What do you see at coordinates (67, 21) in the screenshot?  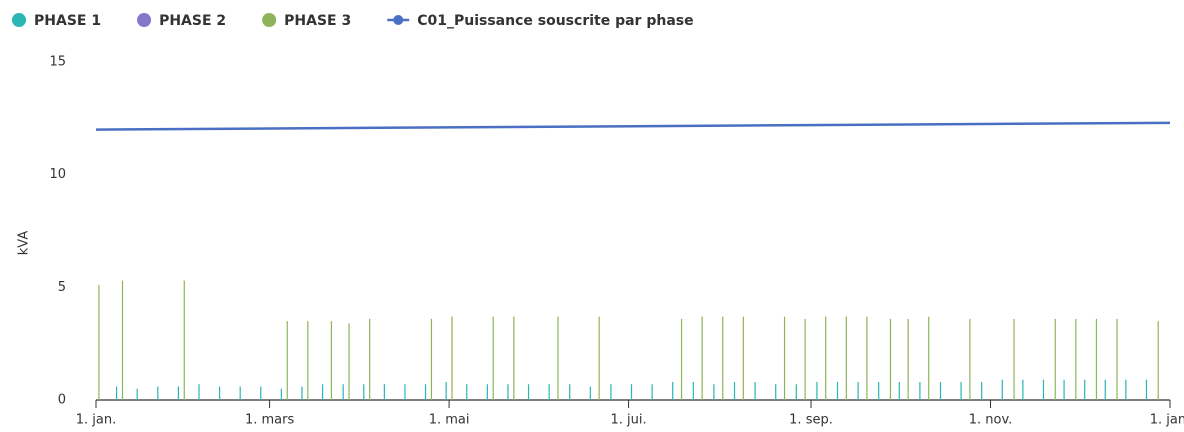 I see `legend-label: PHASE 1` at bounding box center [67, 21].